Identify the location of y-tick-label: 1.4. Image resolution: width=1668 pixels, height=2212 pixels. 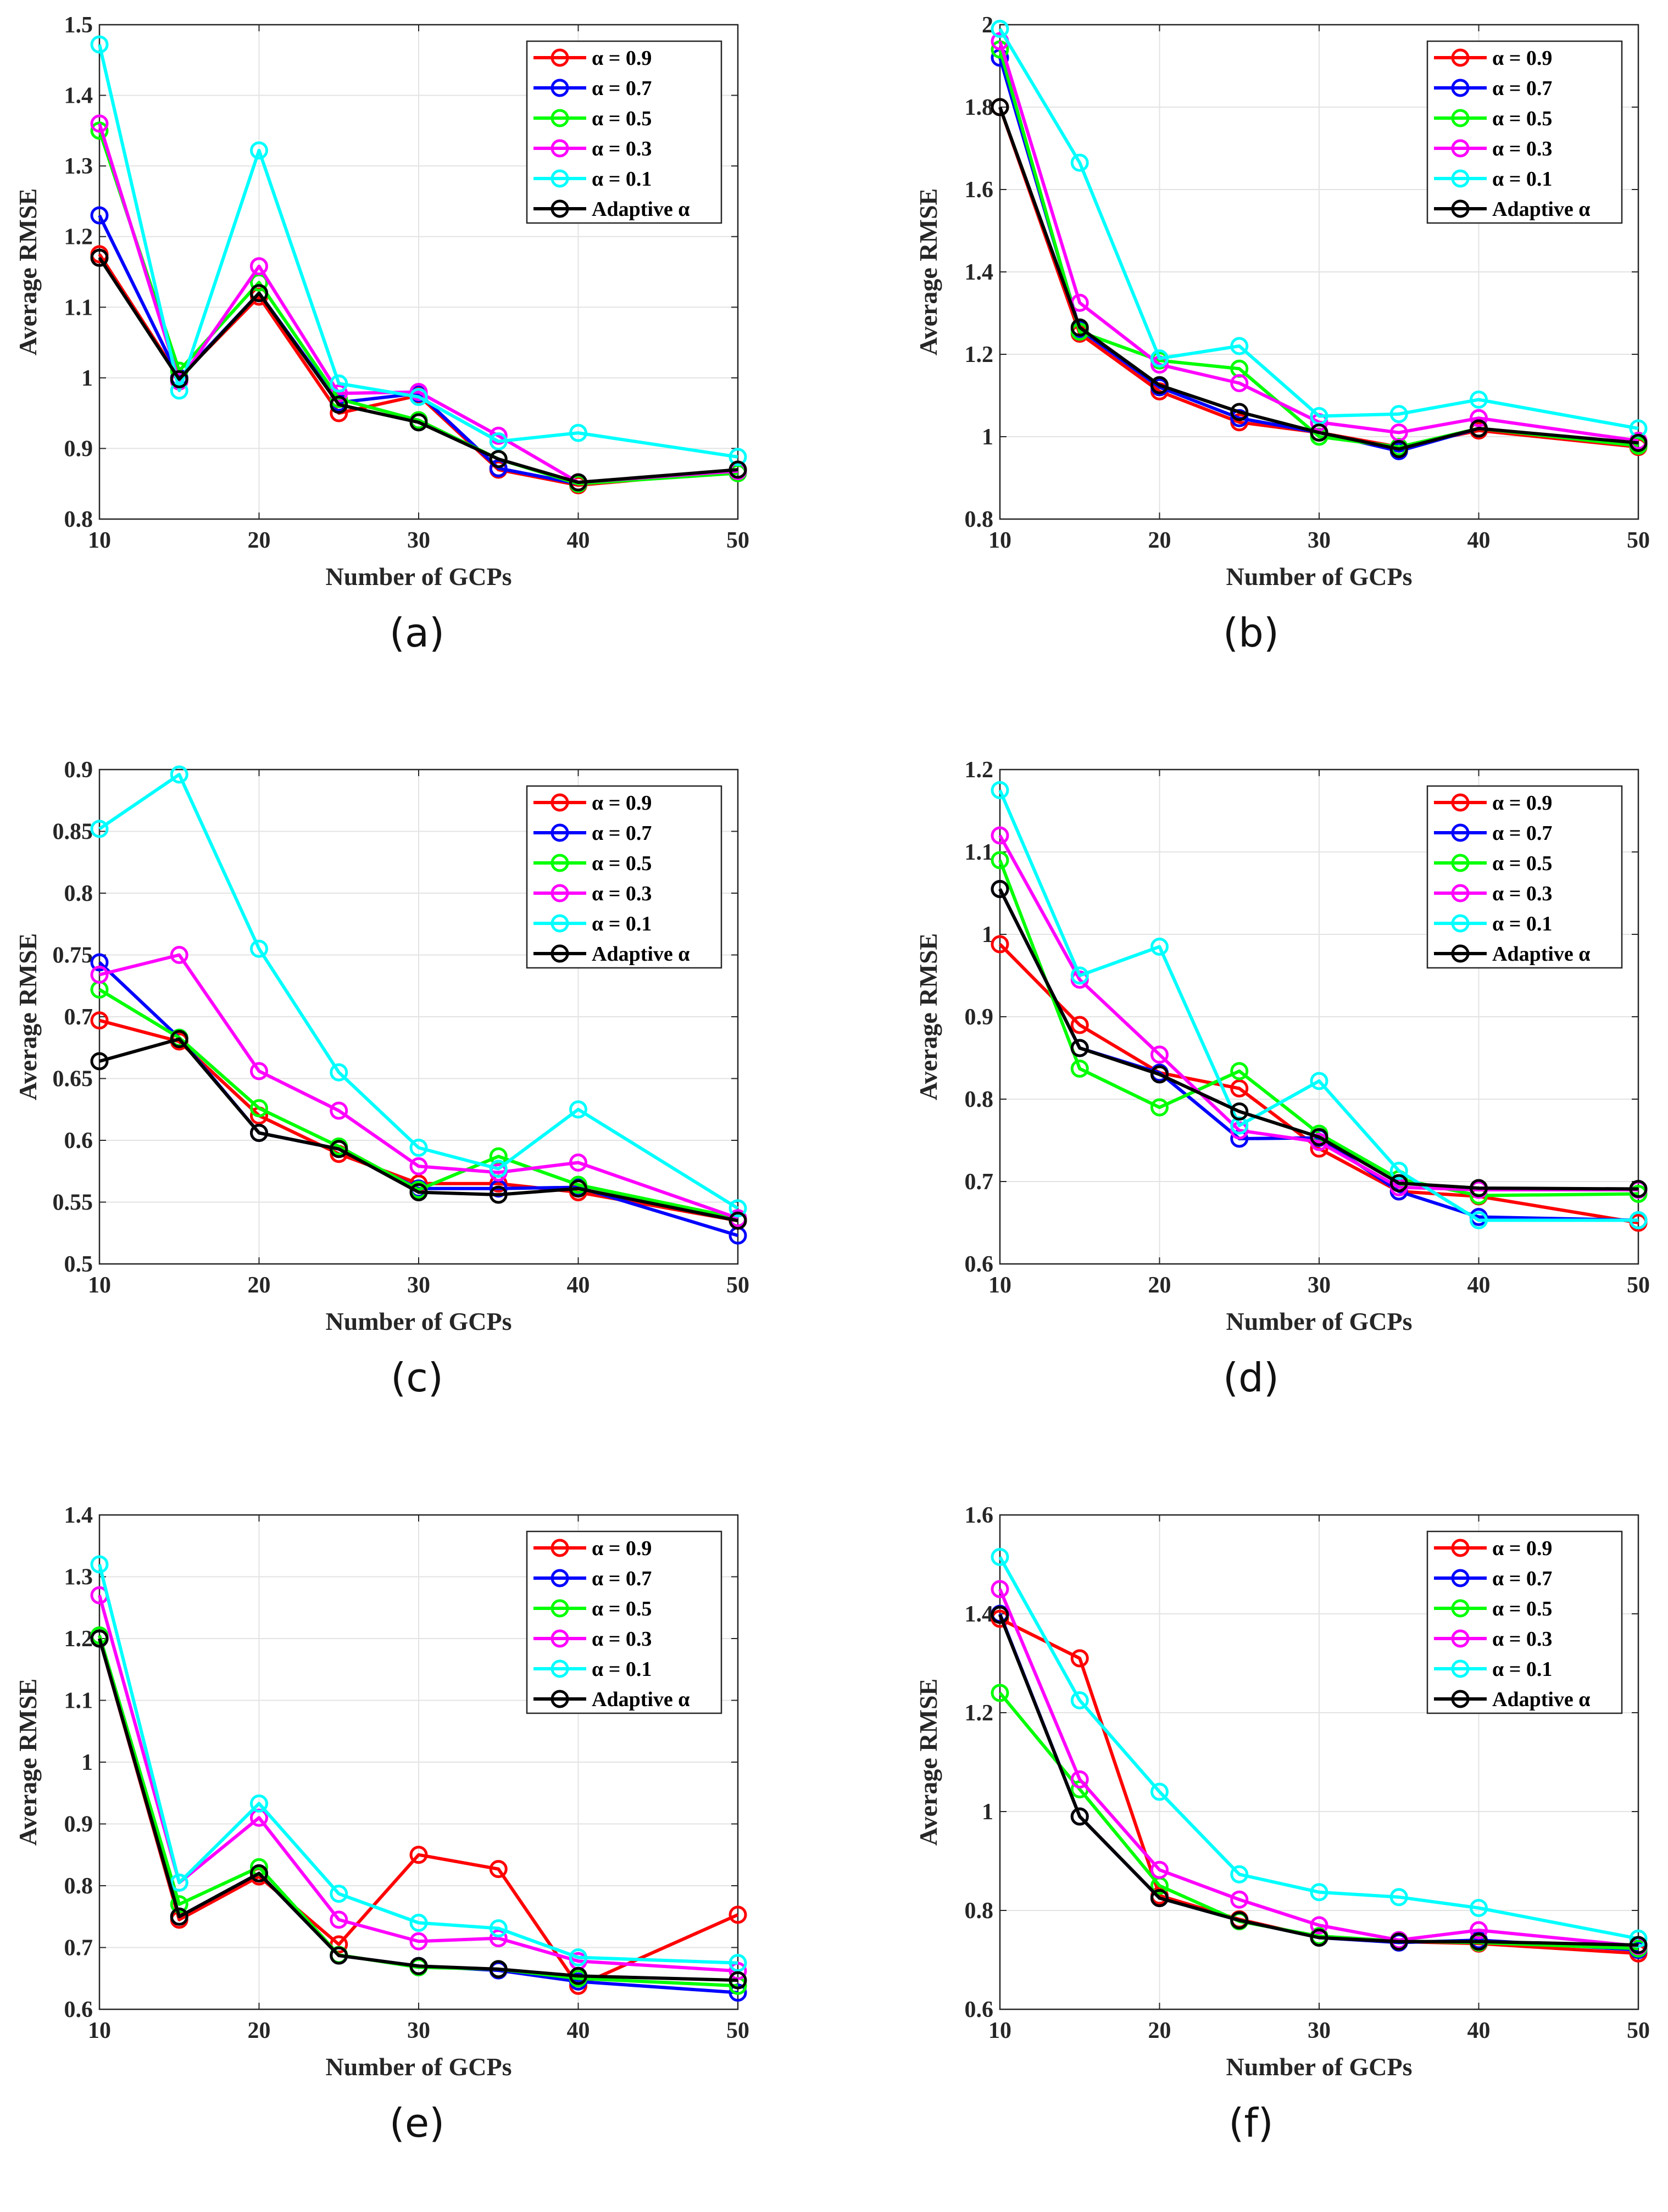
(78, 1515).